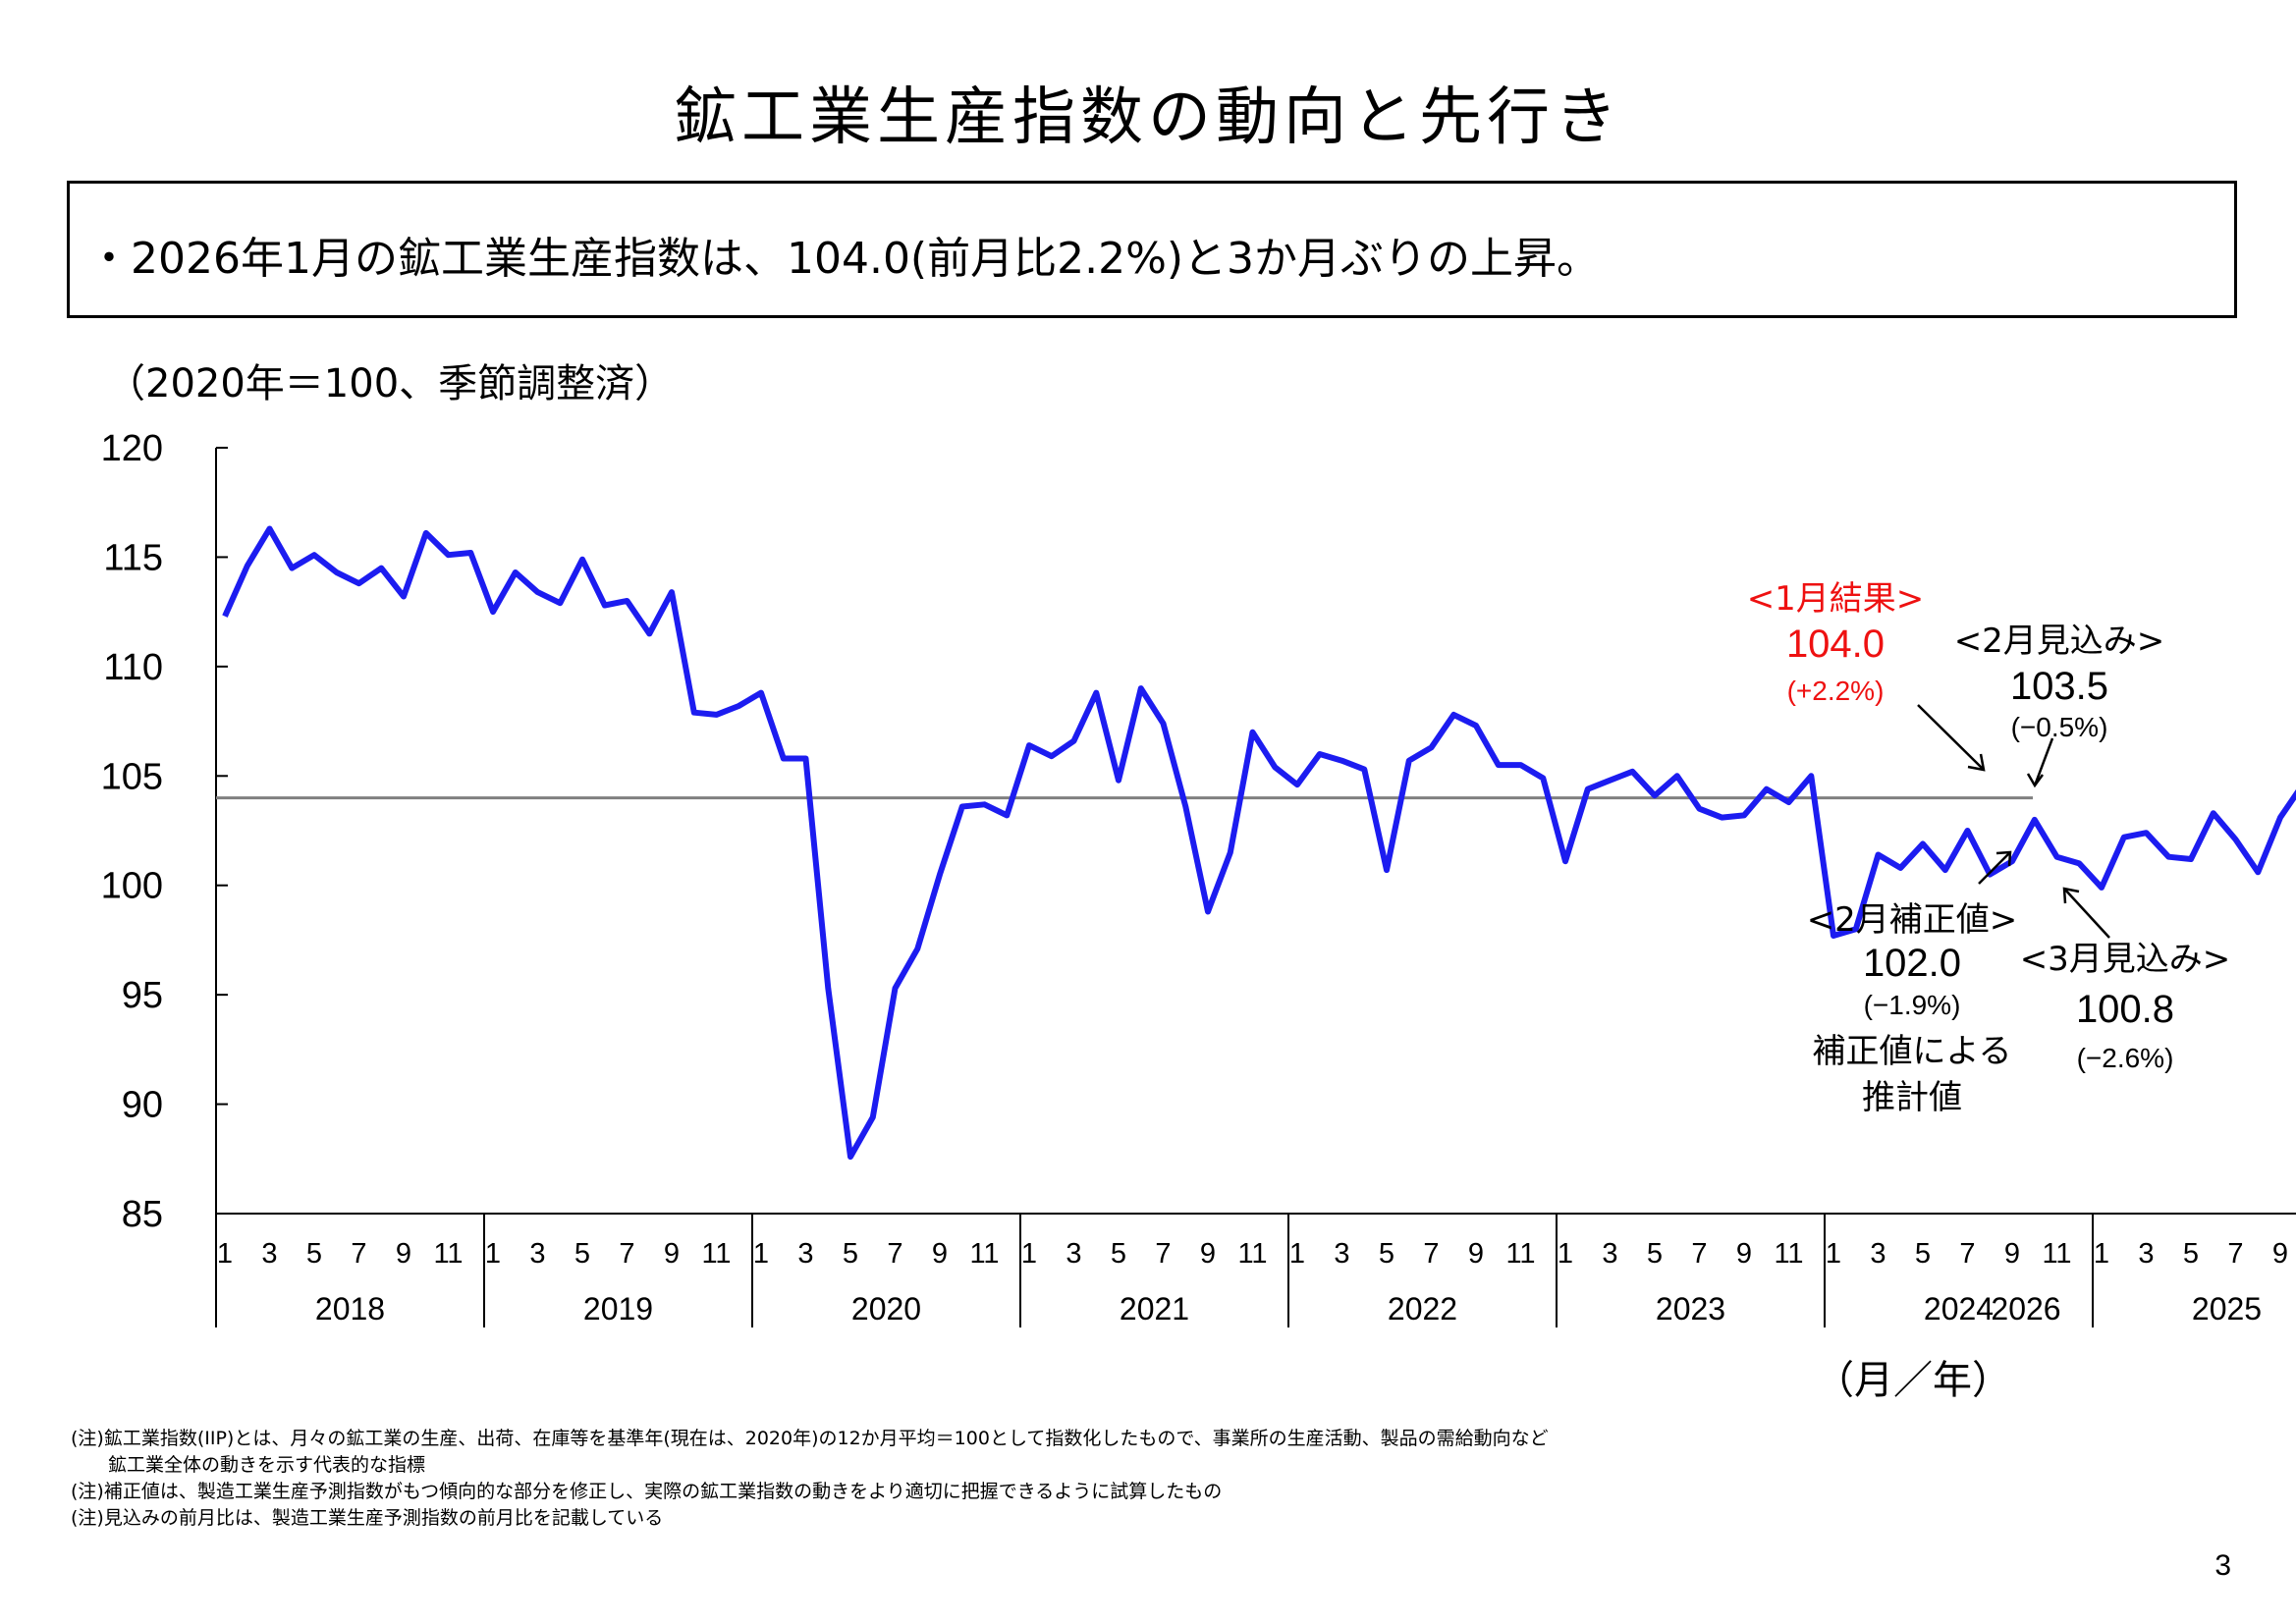 This screenshot has width=2296, height=1624. Describe the element at coordinates (2059, 727) in the screenshot. I see `annotation-feb-forecast-change: (−0.5%)` at that location.